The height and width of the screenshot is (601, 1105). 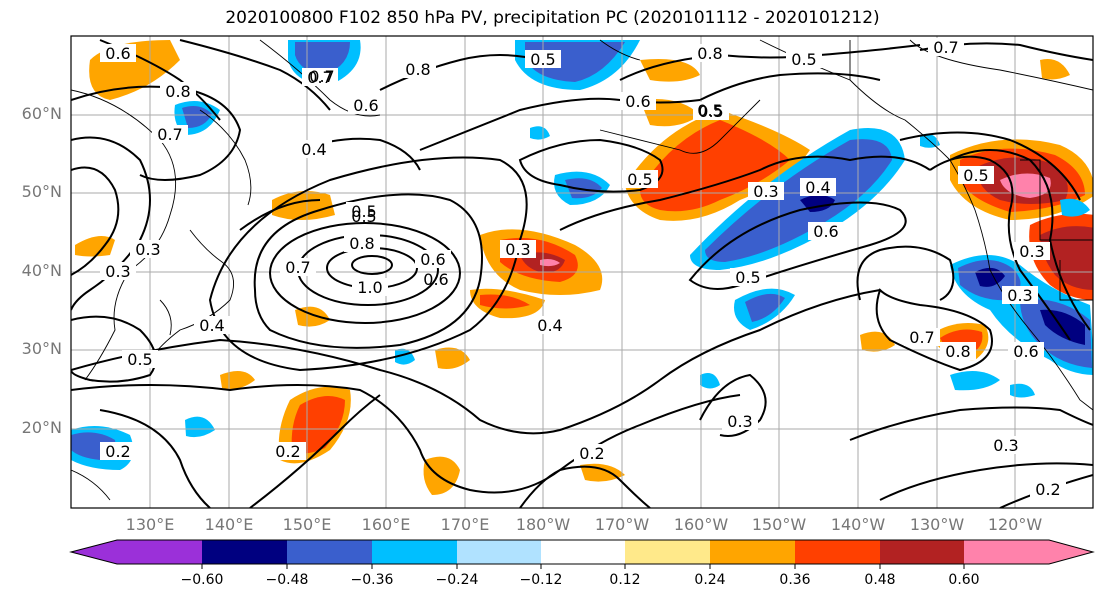 I want to click on lon-label: 170°W, so click(x=622, y=524).